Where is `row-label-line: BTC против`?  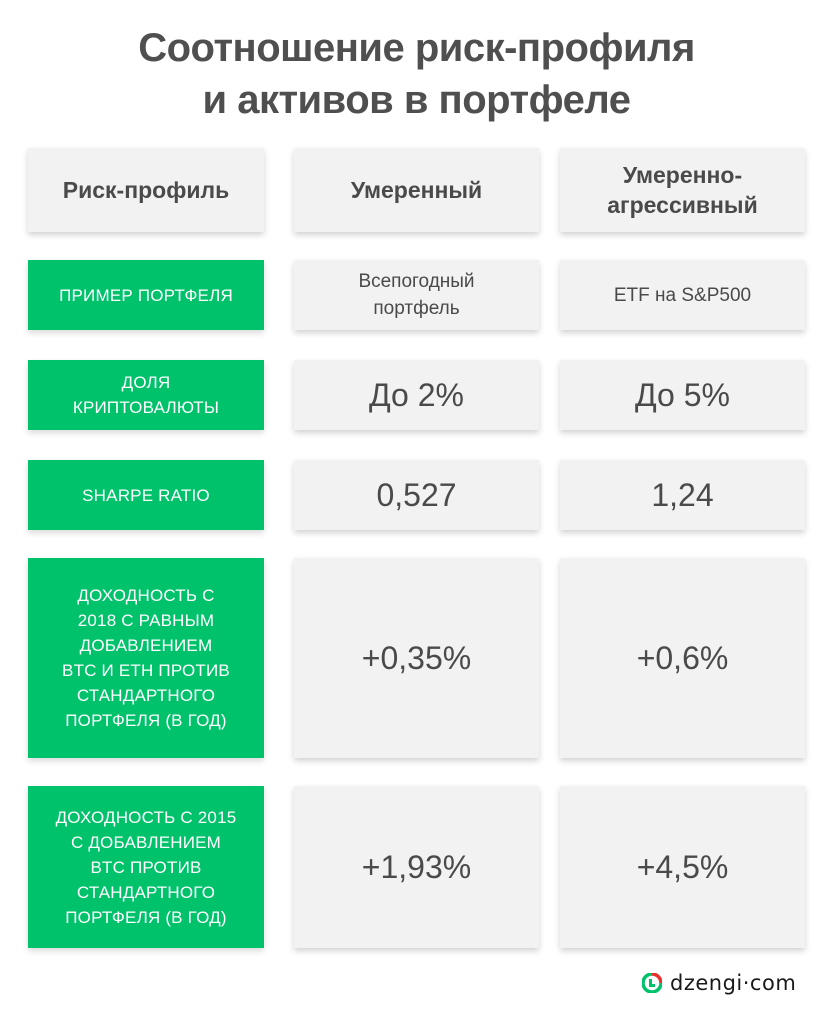
row-label-line: BTC против is located at coordinates (146, 867).